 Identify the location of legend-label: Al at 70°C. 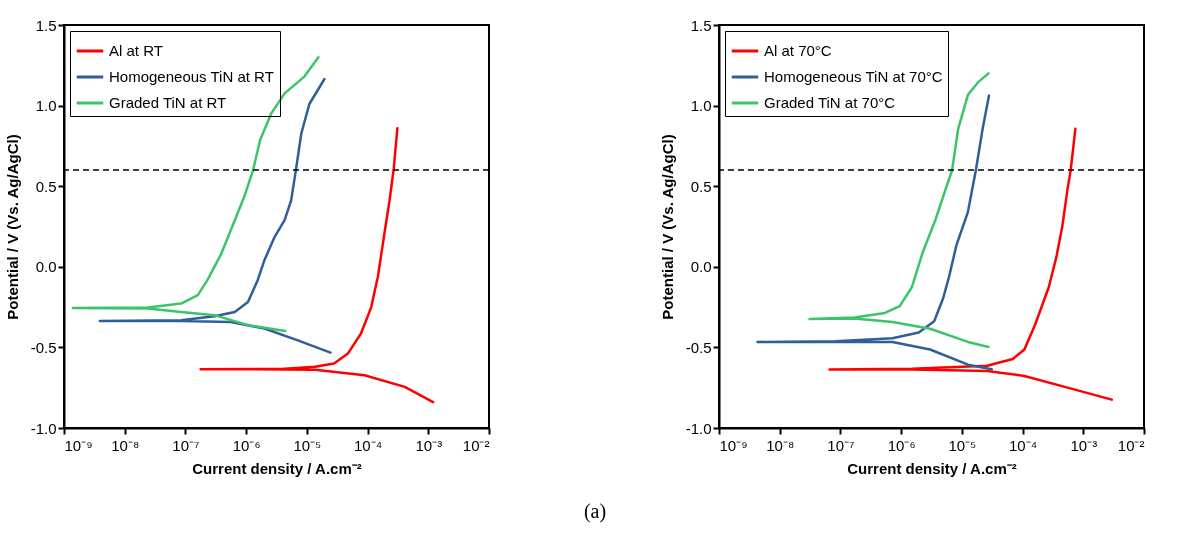
(798, 50).